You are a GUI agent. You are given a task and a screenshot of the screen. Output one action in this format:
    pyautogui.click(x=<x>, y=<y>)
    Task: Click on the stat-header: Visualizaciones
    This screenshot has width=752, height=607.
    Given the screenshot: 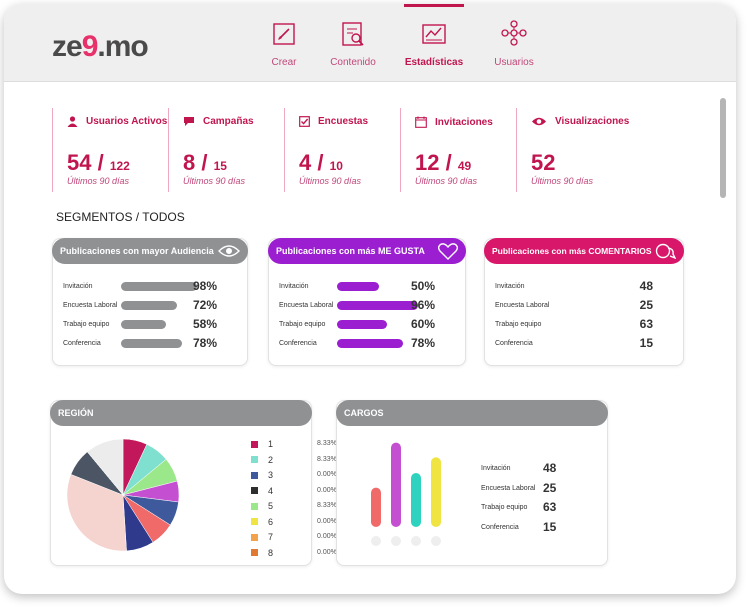 What is the action you would take?
    pyautogui.click(x=580, y=121)
    